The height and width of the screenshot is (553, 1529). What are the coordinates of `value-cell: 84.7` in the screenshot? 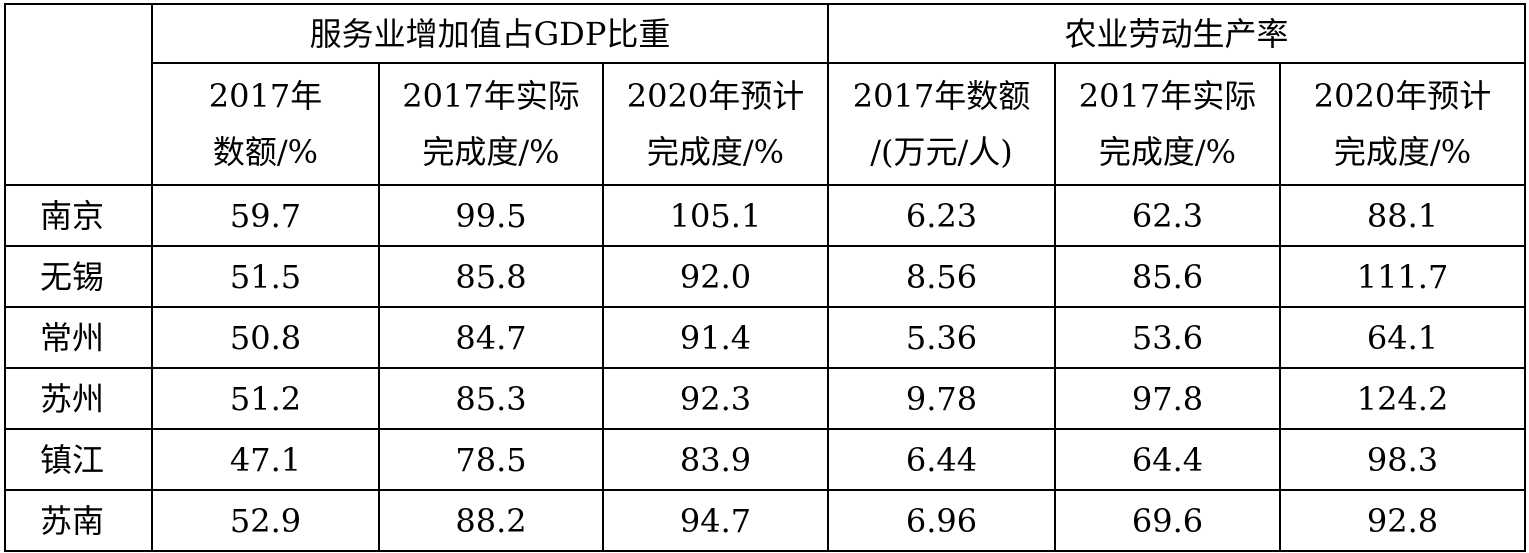 It's located at (491, 337).